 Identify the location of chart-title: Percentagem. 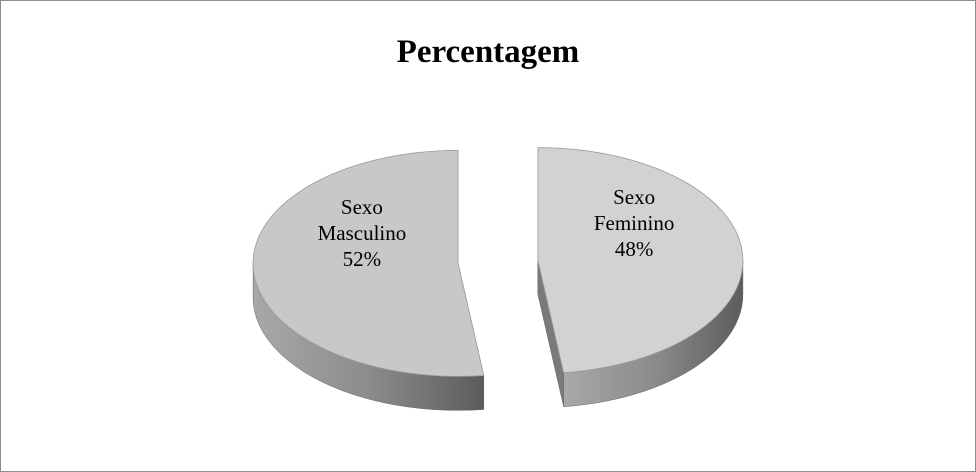
(488, 52).